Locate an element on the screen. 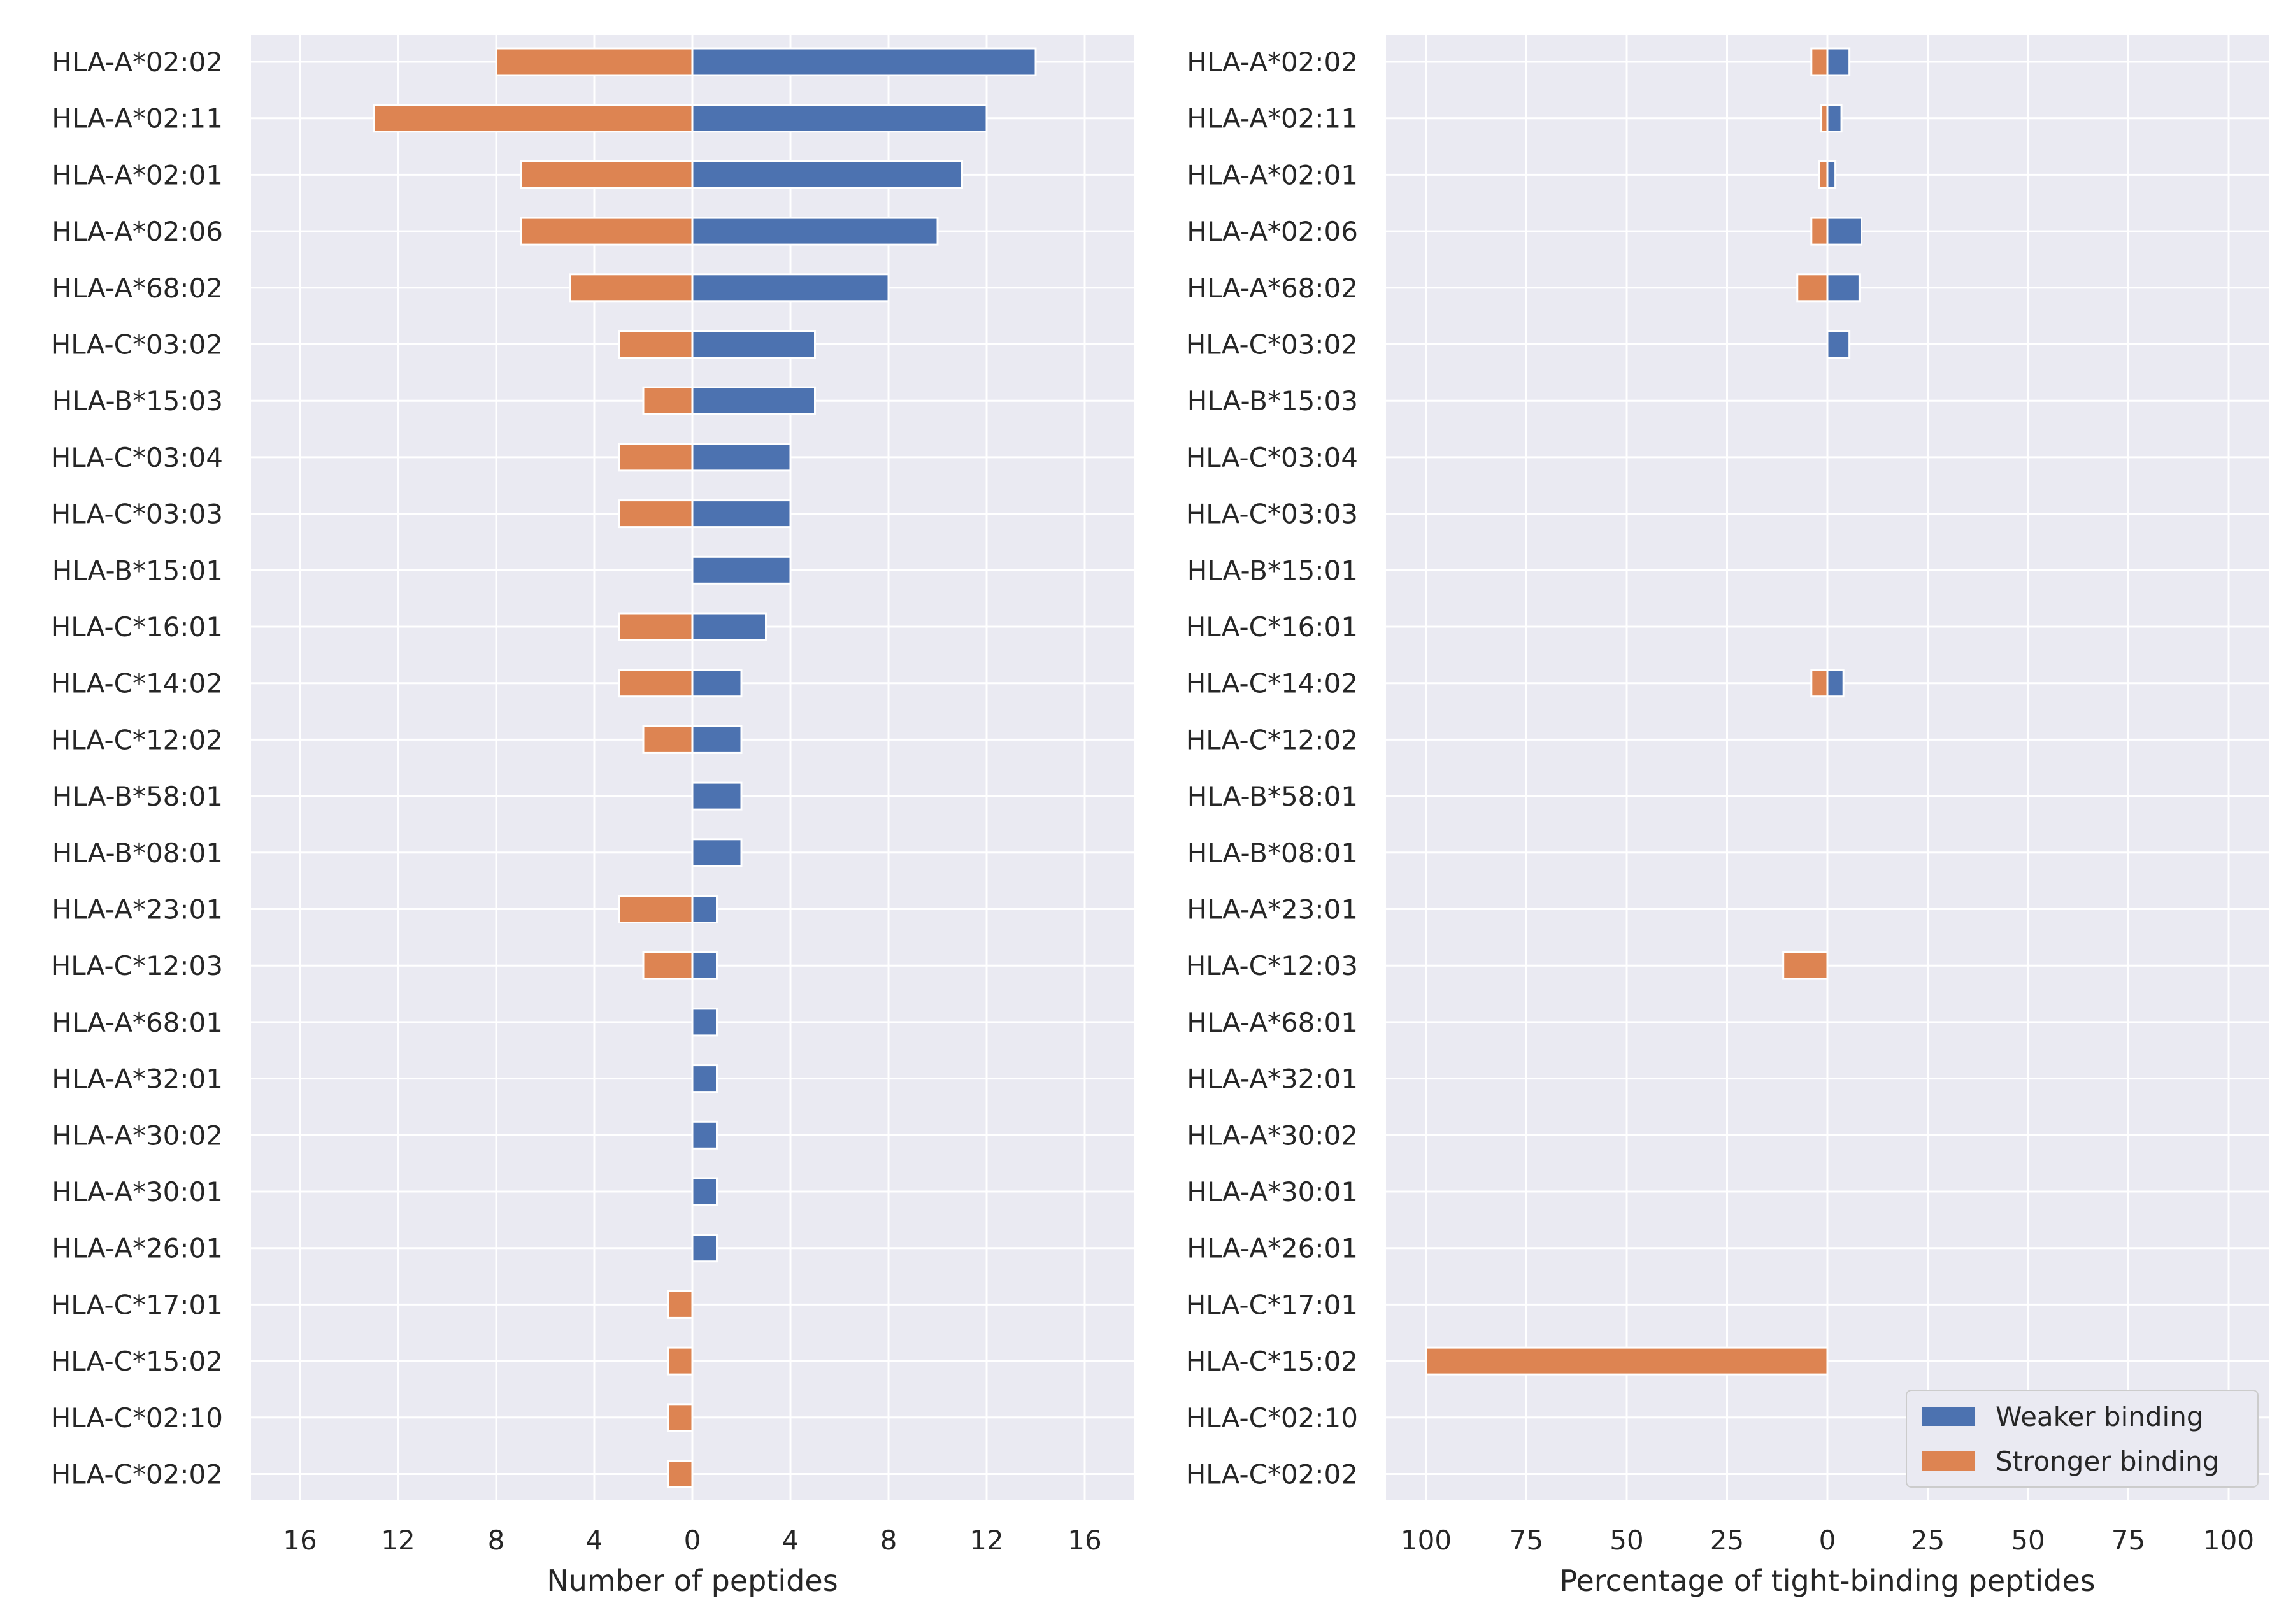 The image size is (2293, 1624). bar-stronger-HLA-C*03:02 is located at coordinates (656, 344).